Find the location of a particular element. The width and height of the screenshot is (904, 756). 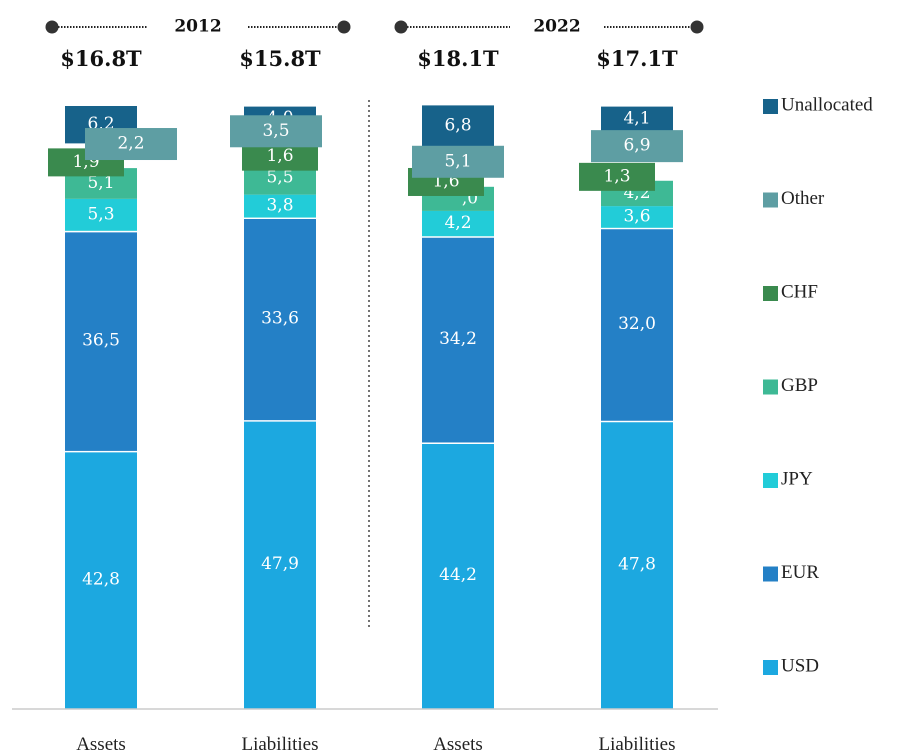

legend: Unallocated Other CHF GBP JPY EUR USD is located at coordinates (818, 385).